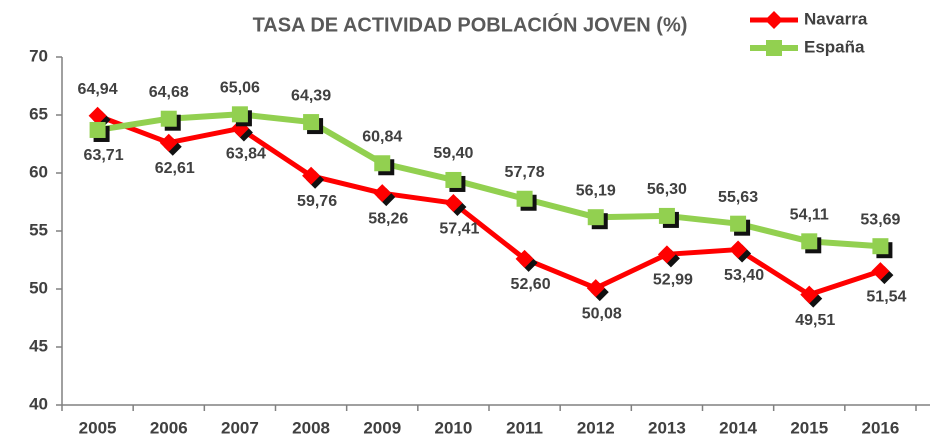  I want to click on data-label: 62,61, so click(175, 168).